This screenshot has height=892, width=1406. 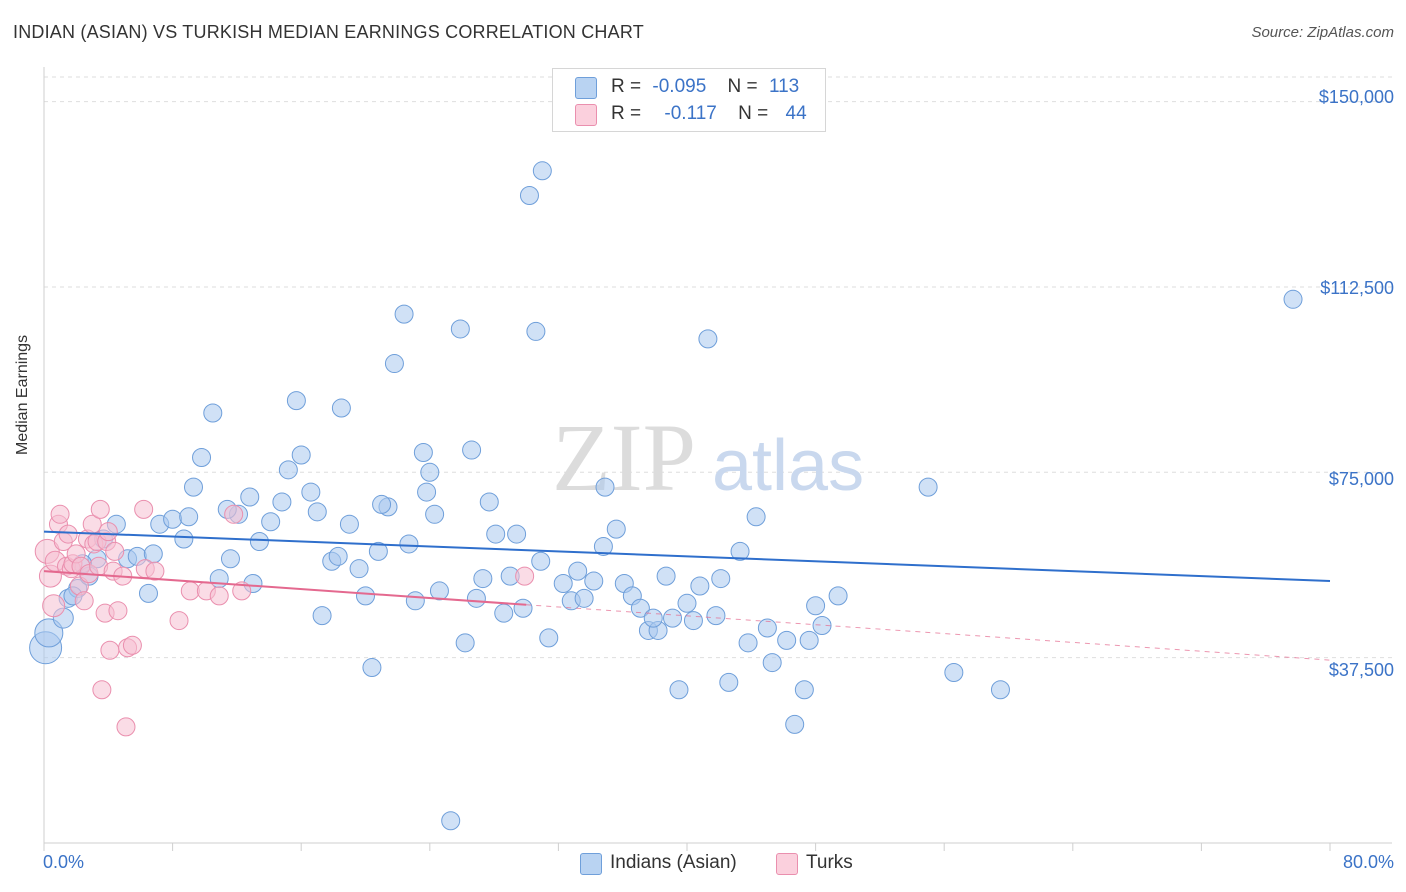 I want to click on watermark-zip: ZIP, so click(x=624, y=457).